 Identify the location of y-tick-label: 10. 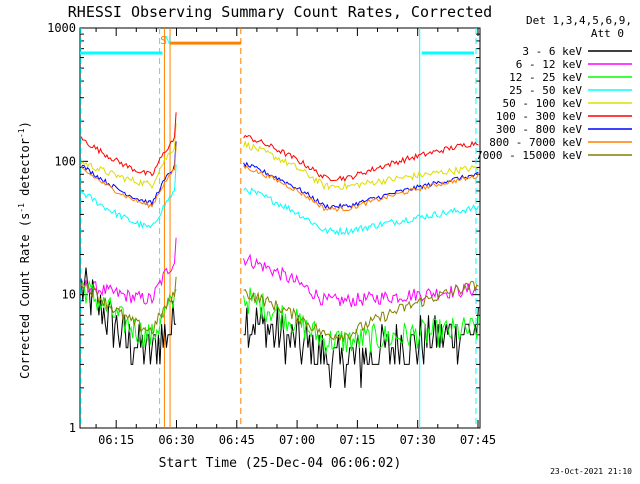
(69, 295).